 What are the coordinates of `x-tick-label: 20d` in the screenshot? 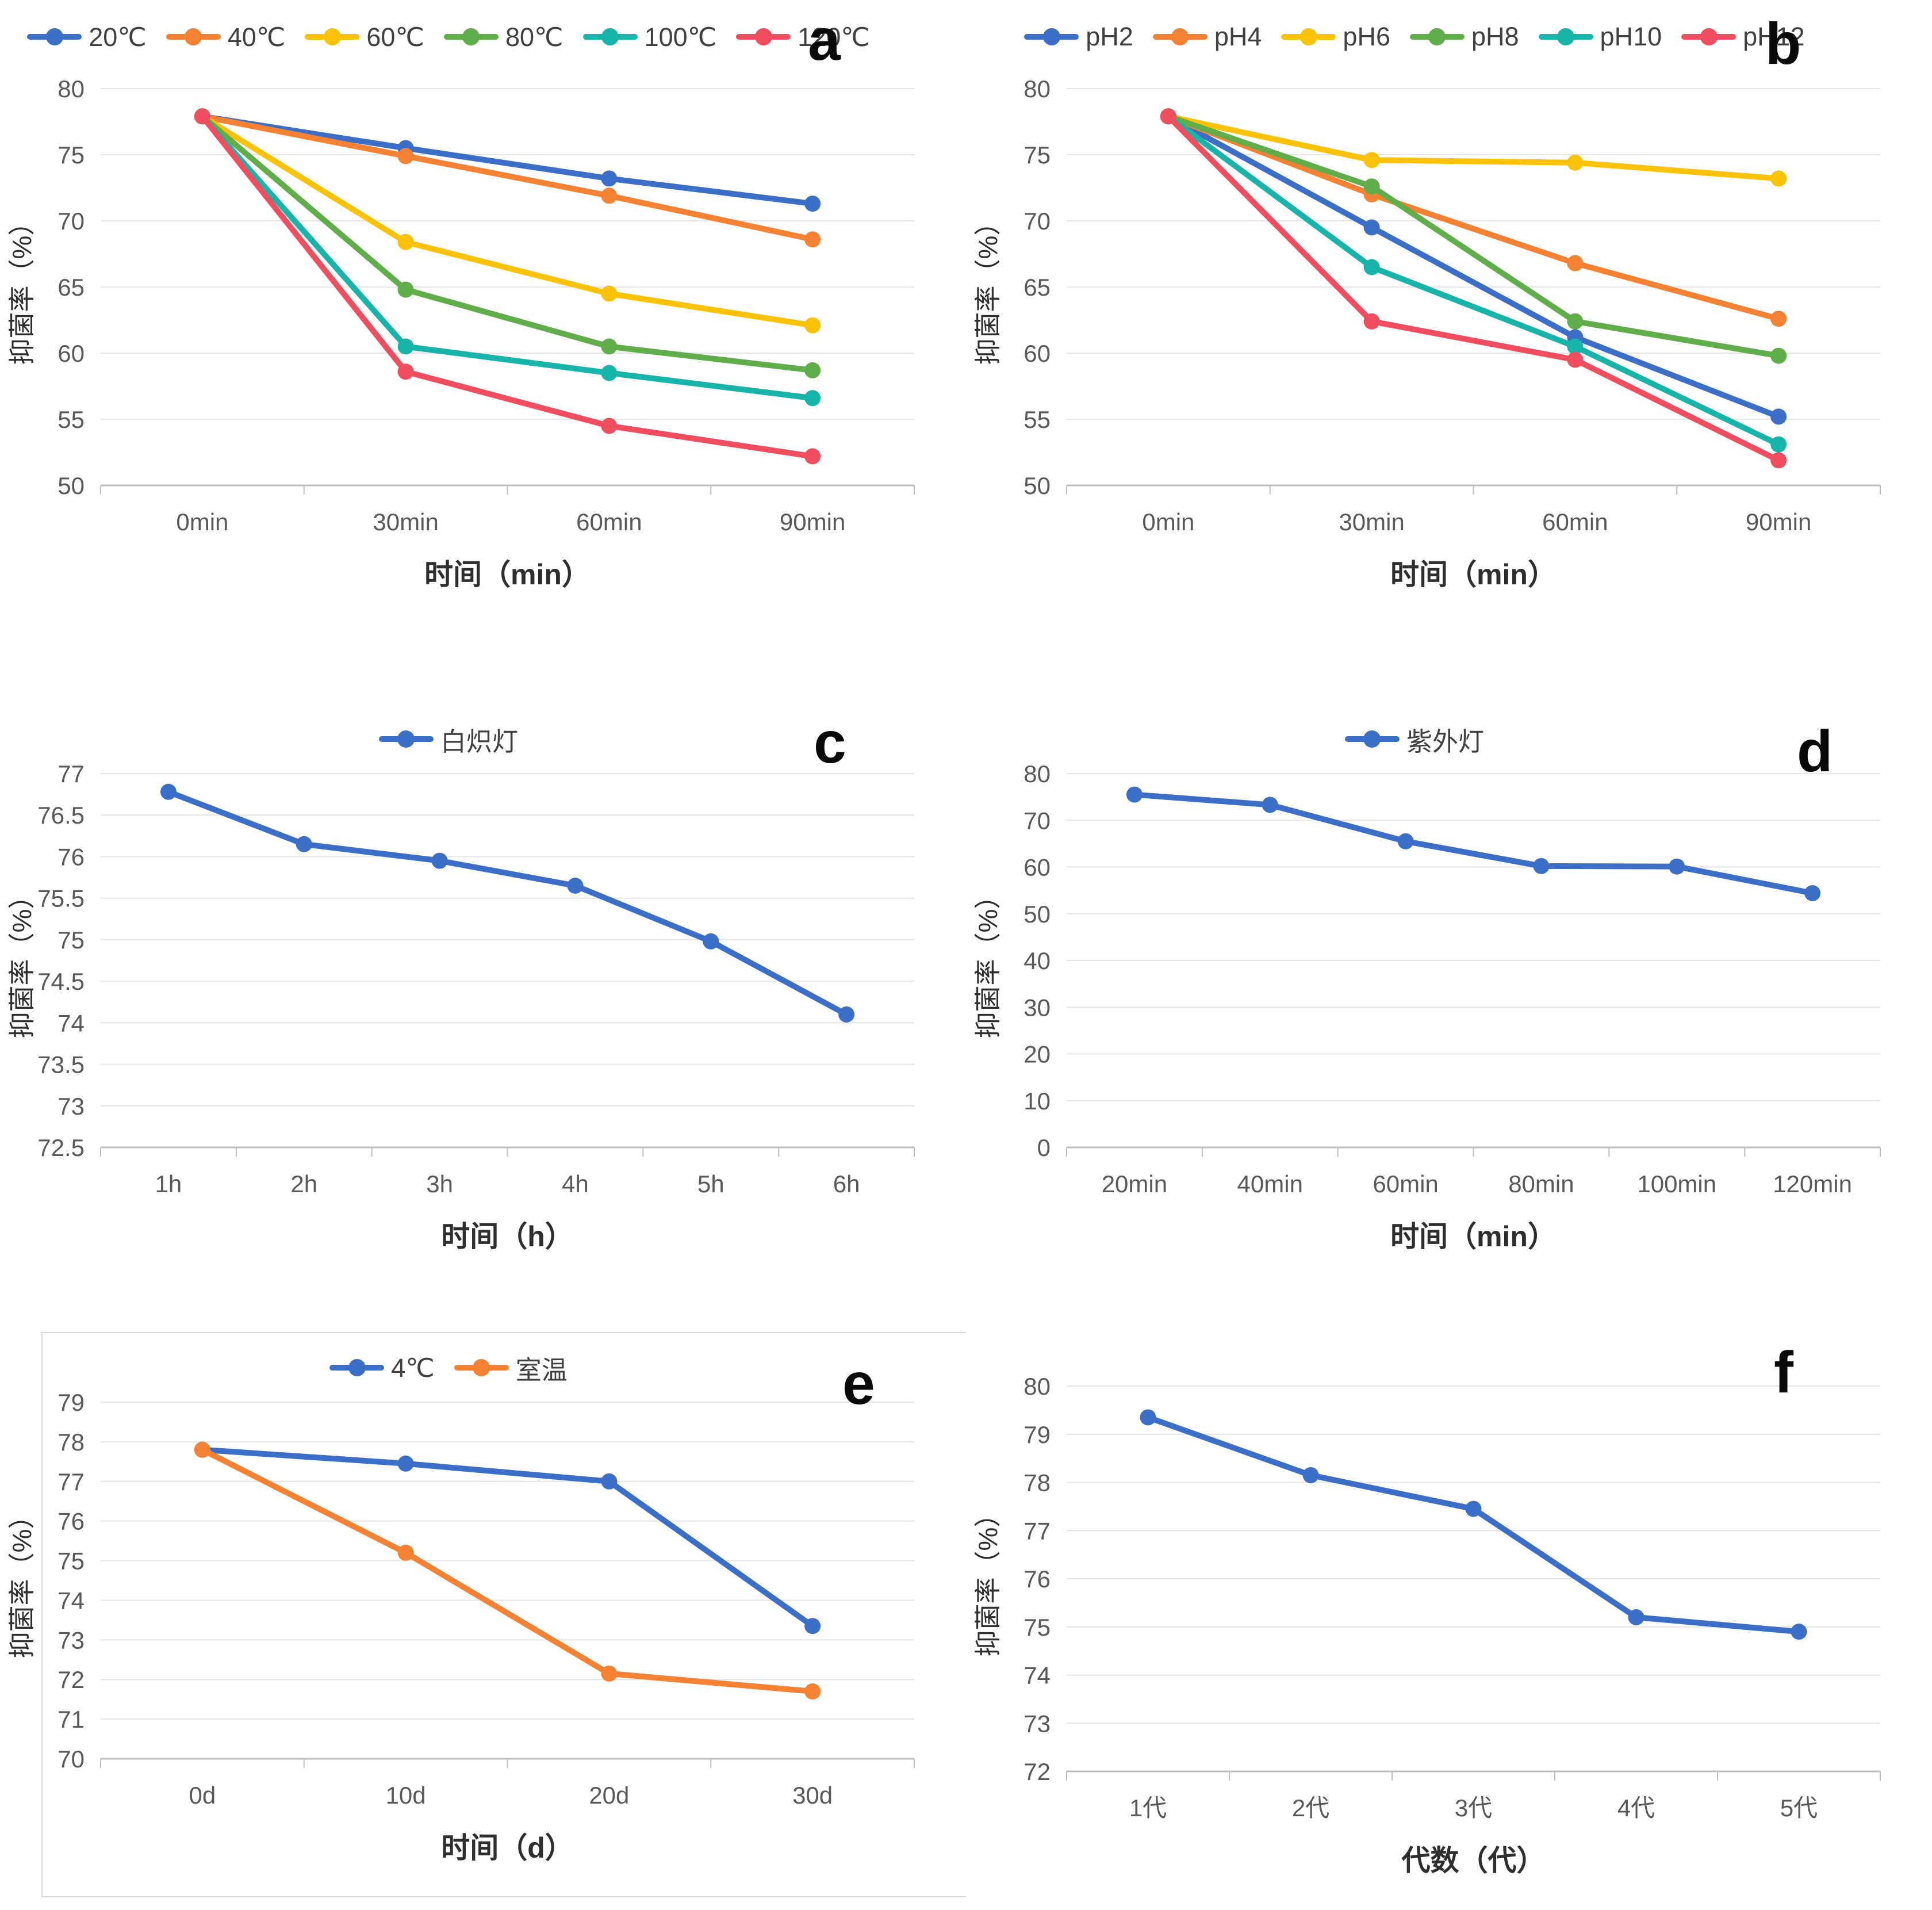 It's located at (609, 1795).